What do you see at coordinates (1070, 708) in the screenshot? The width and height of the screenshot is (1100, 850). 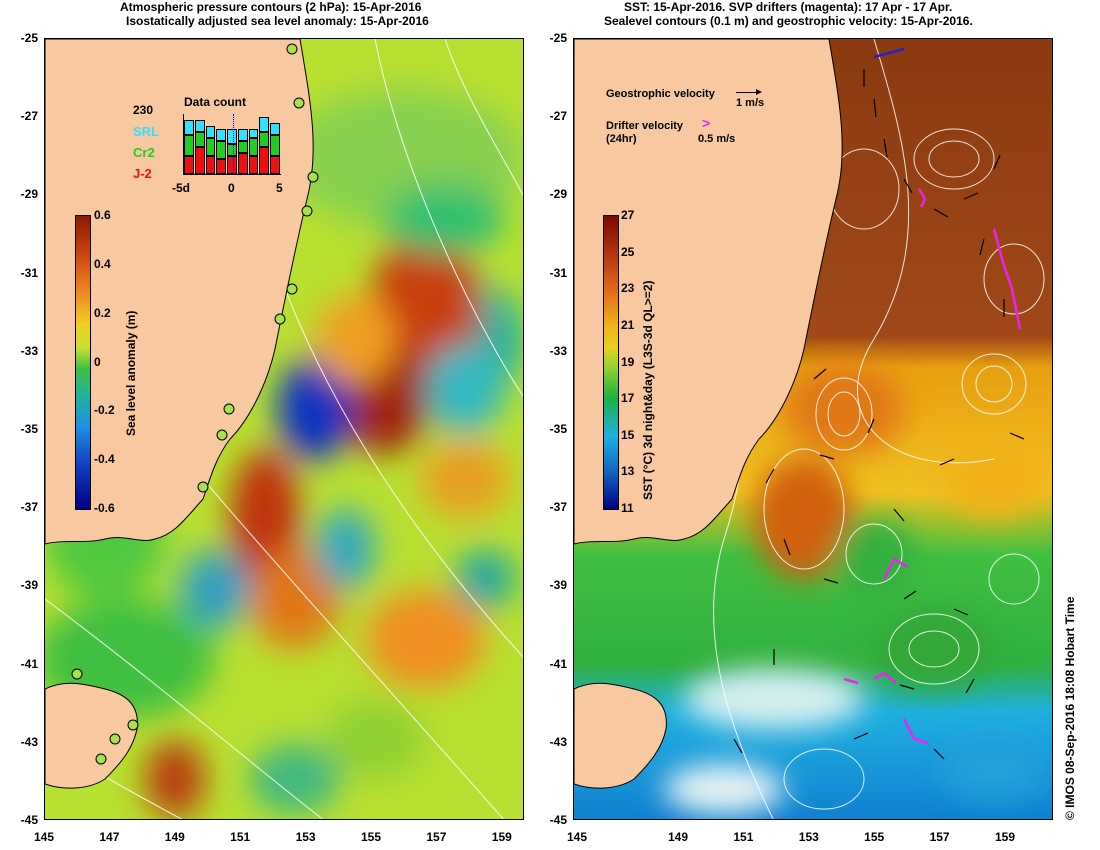 I see `credit-text: © IMOS 08-Sep-2016 18:08 Hobart Time` at bounding box center [1070, 708].